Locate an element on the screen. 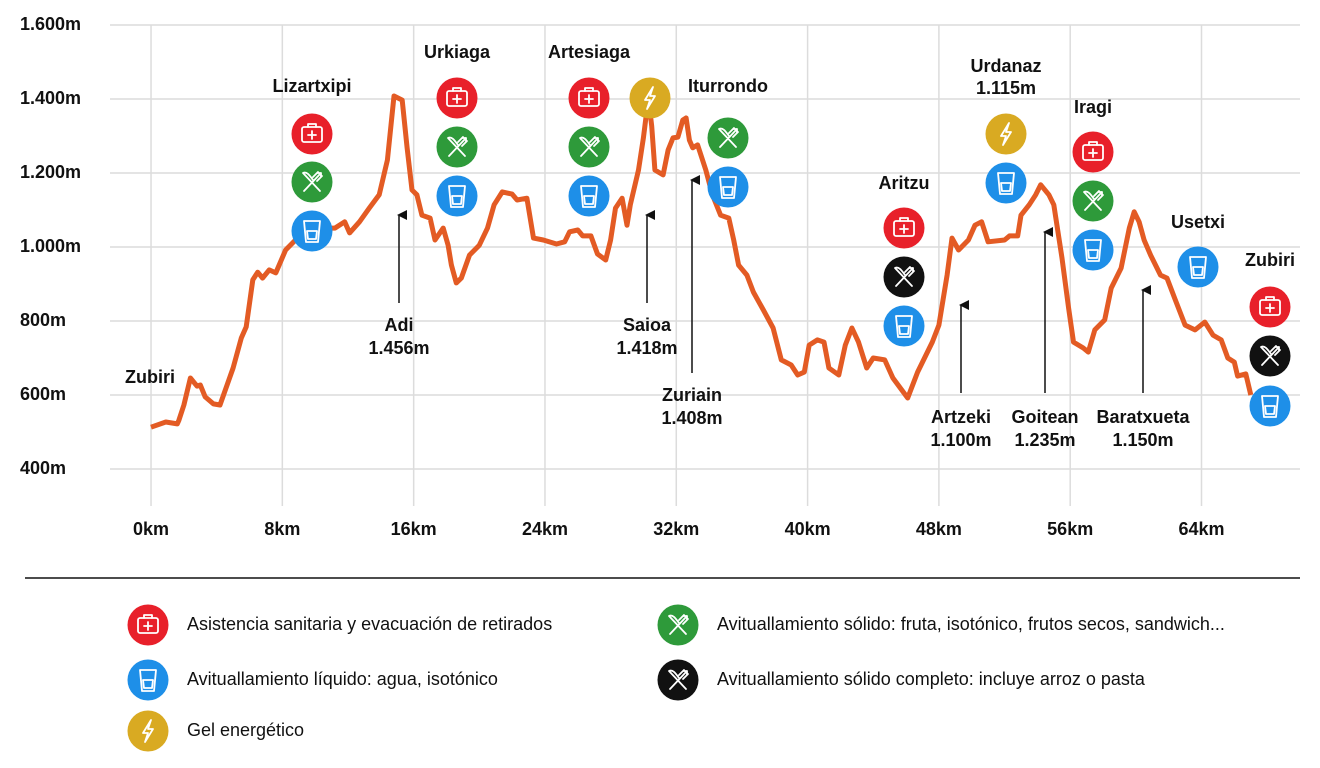 Image resolution: width=1320 pixels, height=768 pixels. y-tick-label: 1.400m is located at coordinates (50, 98).